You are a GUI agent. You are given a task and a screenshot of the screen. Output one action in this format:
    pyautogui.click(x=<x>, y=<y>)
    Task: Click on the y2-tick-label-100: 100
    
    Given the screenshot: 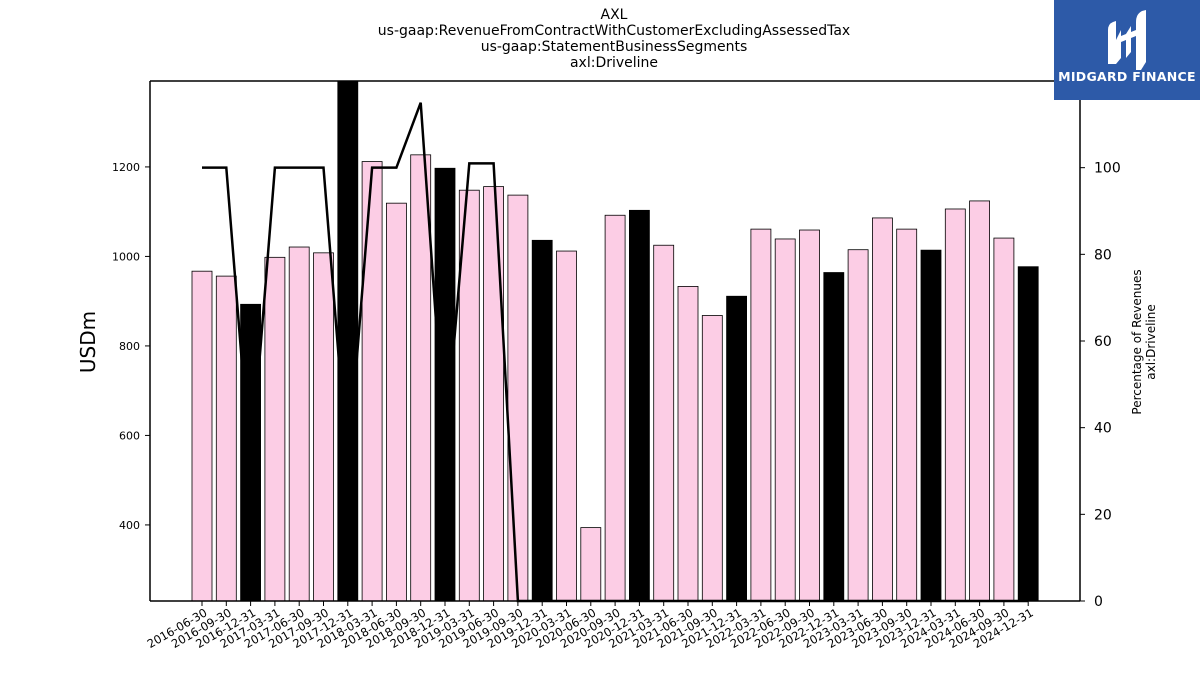 What is the action you would take?
    pyautogui.click(x=1107, y=169)
    